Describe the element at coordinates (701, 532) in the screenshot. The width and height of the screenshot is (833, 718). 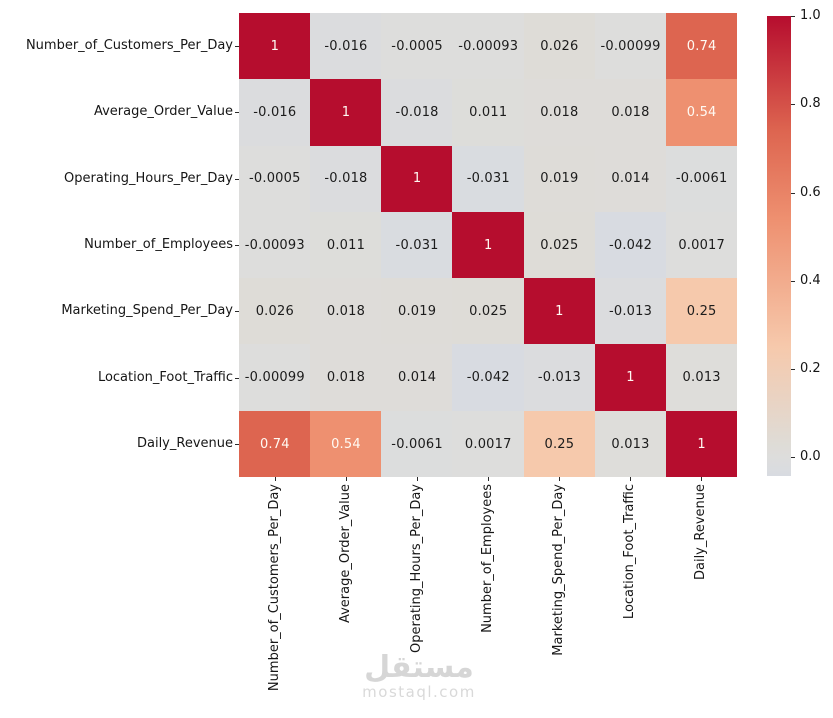
I see `x-tick-label: Daily_Revenue` at that location.